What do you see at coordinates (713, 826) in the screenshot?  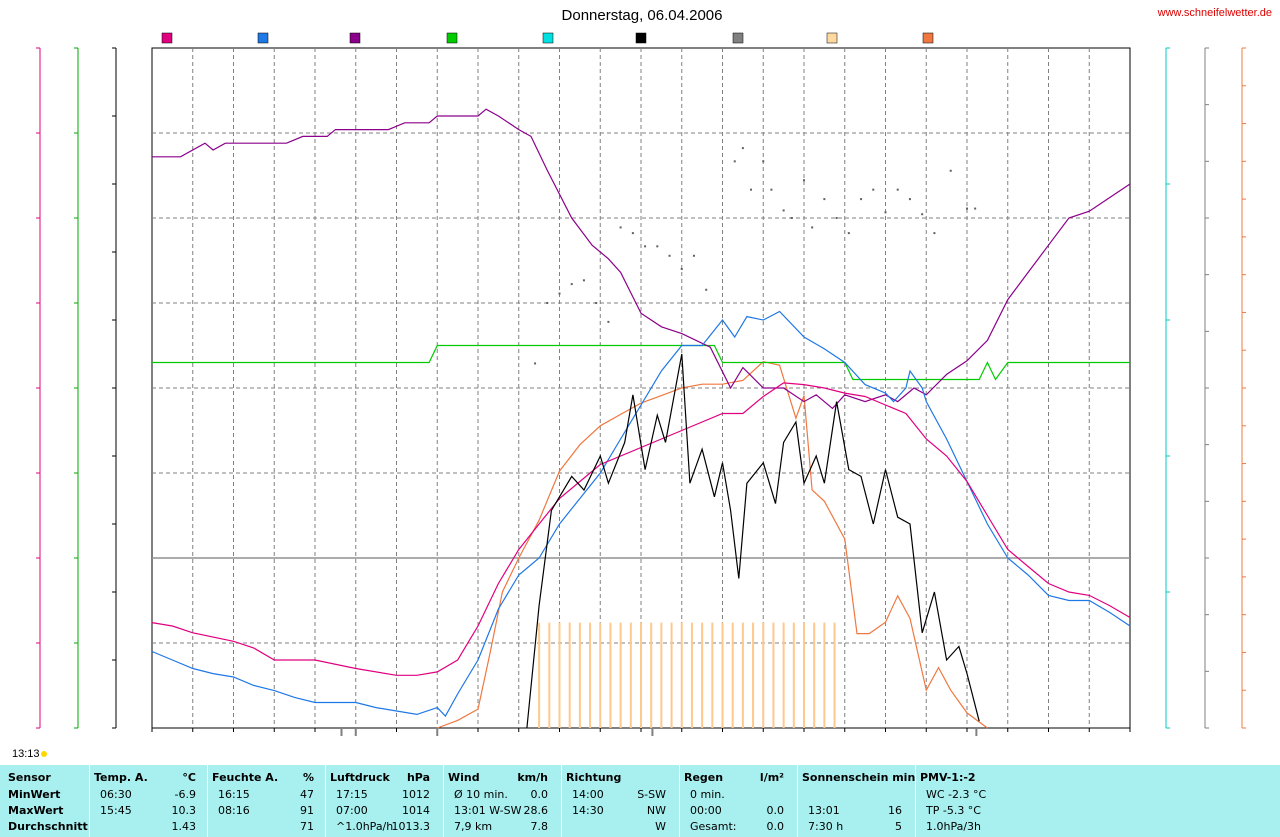 I see `cell-left: Gesamt:` at bounding box center [713, 826].